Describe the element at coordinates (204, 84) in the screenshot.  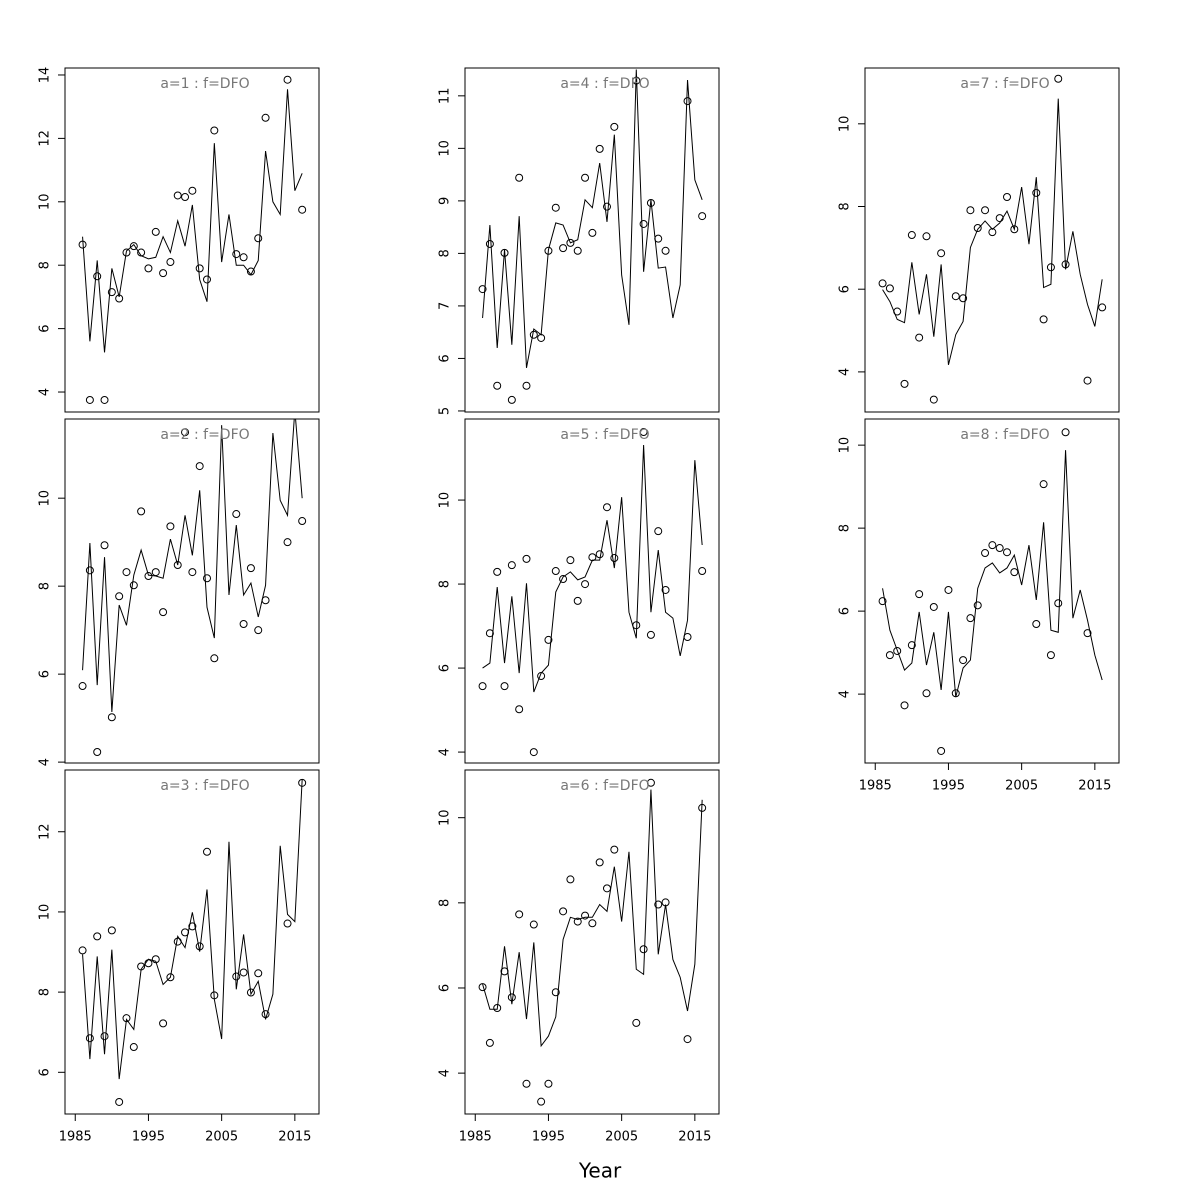
I see `panel-title: a=1 : f=DFO` at that location.